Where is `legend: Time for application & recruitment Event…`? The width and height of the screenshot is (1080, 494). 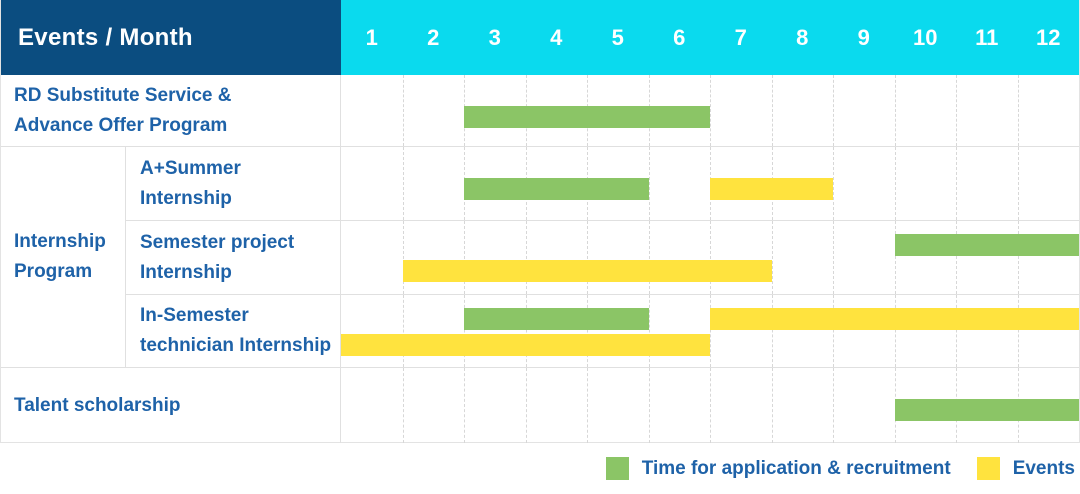 legend: Time for application & recruitment Event… is located at coordinates (540, 468).